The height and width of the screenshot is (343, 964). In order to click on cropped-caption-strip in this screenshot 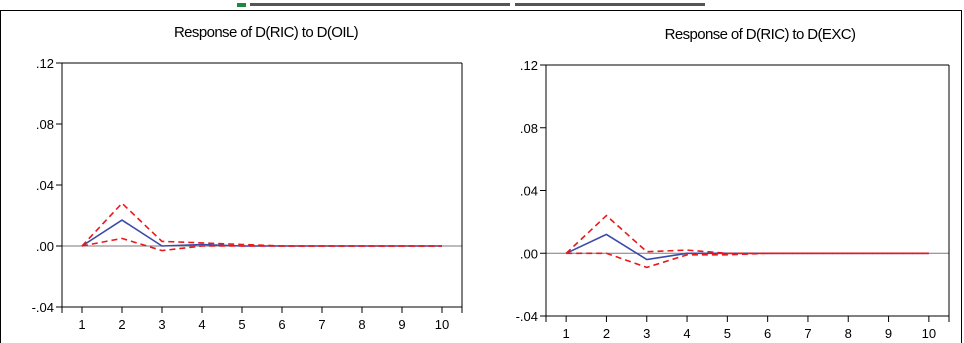, I will do `click(482, 5)`.